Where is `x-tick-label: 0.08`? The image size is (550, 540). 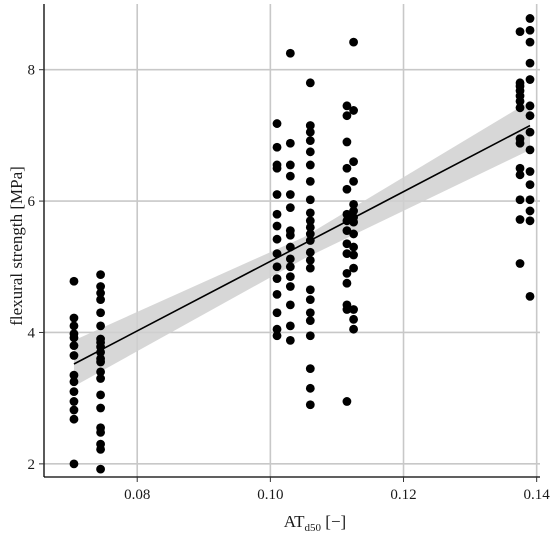 x-tick-label: 0.08 is located at coordinates (137, 495).